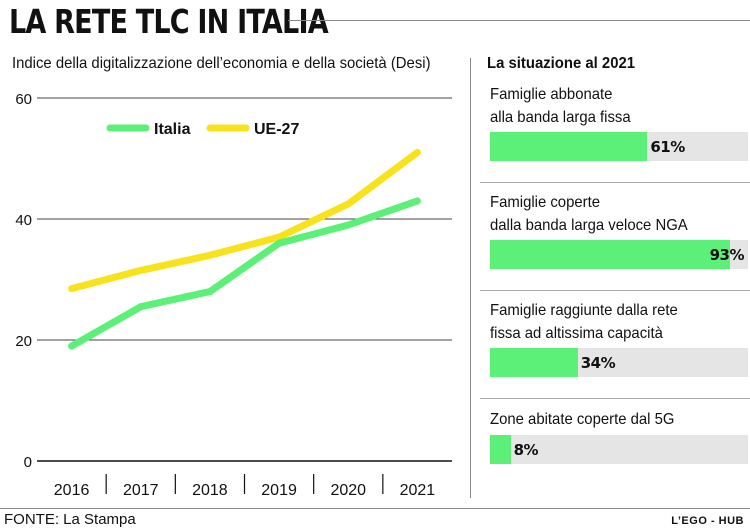 The width and height of the screenshot is (750, 532). I want to click on footer-rule, so click(375, 508).